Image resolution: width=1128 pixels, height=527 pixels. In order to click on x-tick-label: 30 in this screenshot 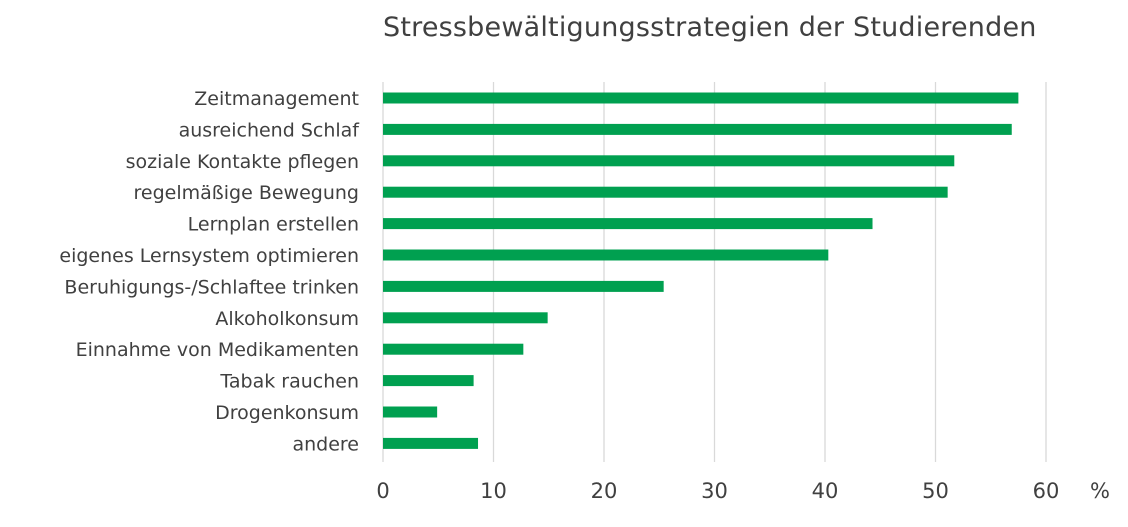, I will do `click(714, 491)`.